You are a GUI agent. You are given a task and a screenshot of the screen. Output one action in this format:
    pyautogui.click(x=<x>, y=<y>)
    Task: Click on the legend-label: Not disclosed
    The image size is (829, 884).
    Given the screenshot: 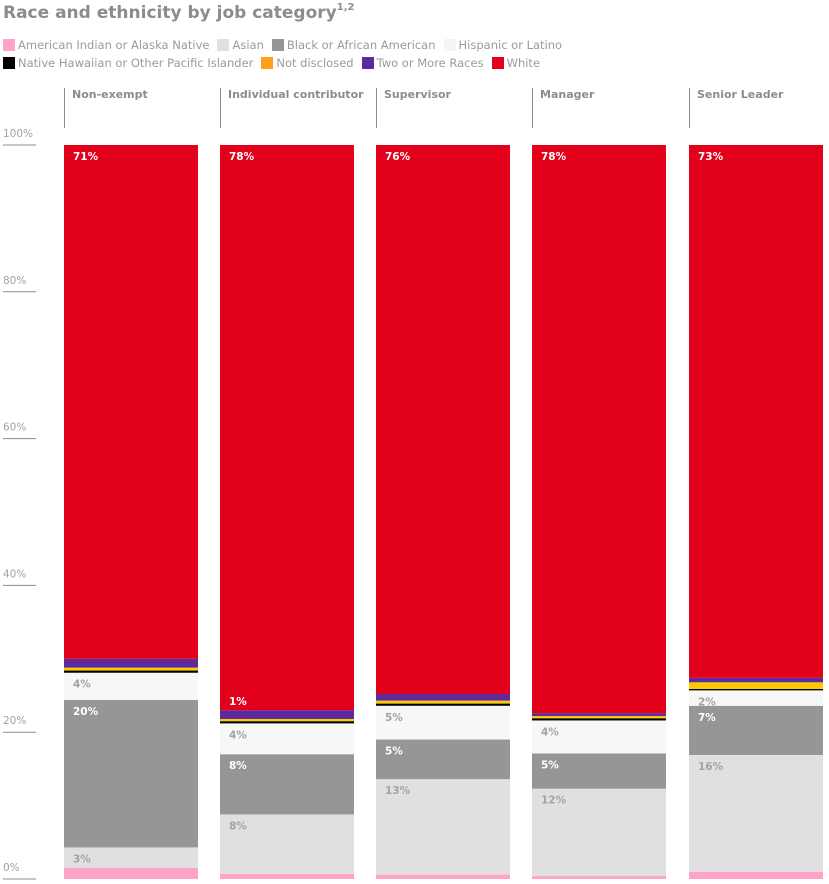 What is the action you would take?
    pyautogui.click(x=315, y=63)
    